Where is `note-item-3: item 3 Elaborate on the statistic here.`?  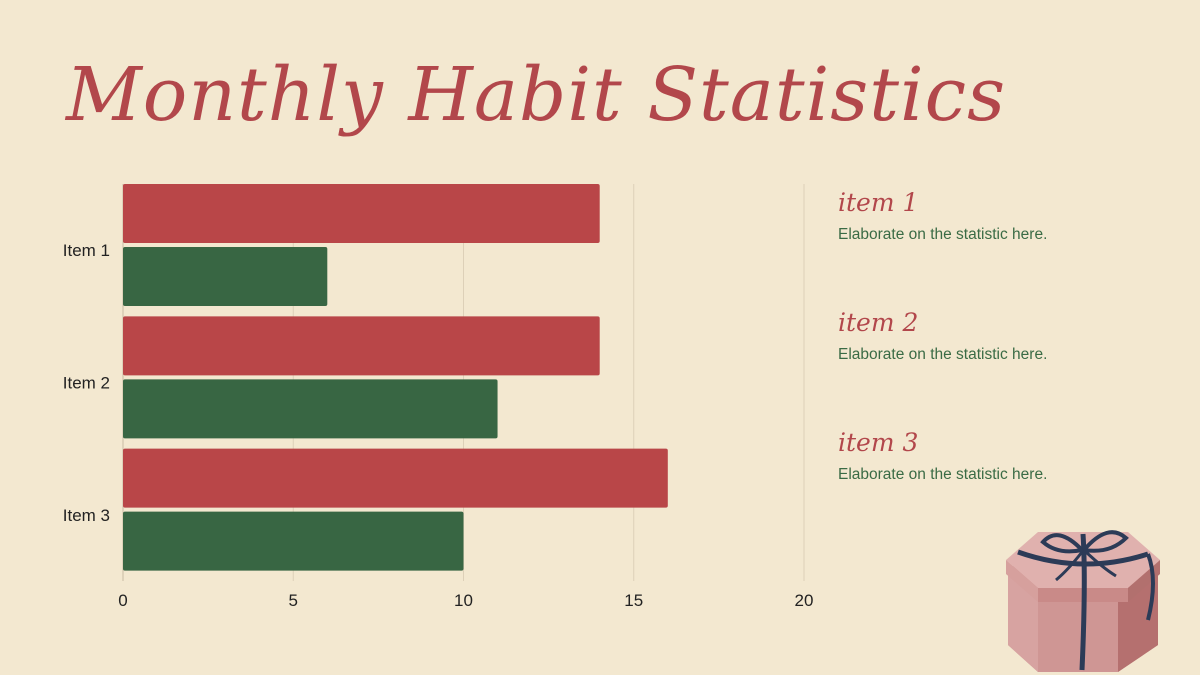
note-item-3: item 3 Elaborate on the statistic here. is located at coordinates (1003, 488).